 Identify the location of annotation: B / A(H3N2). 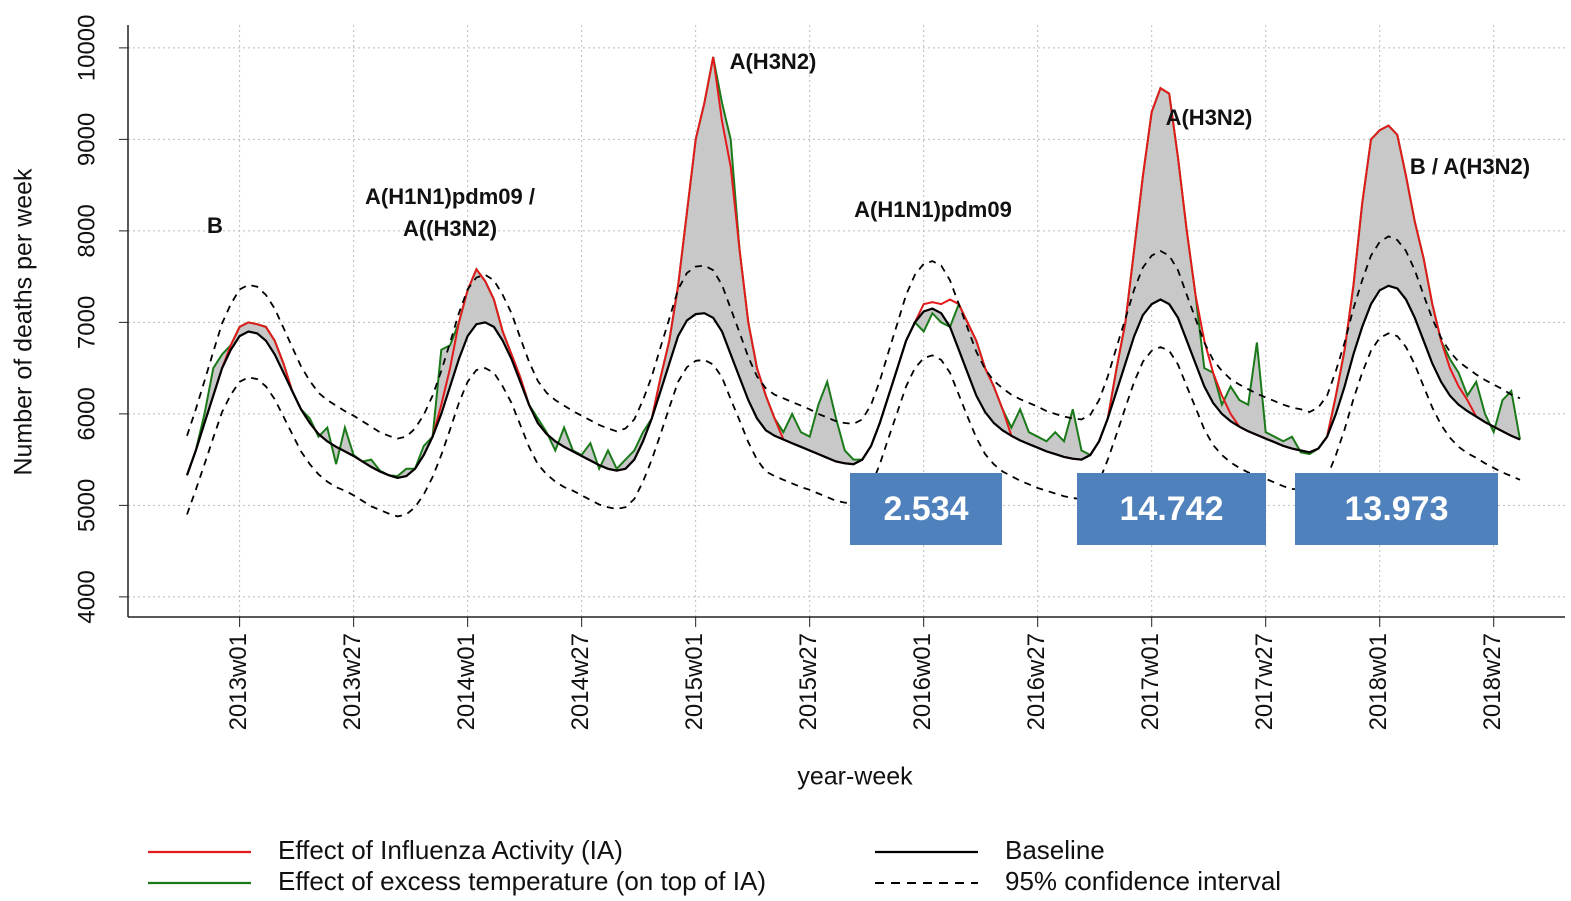
(1470, 166).